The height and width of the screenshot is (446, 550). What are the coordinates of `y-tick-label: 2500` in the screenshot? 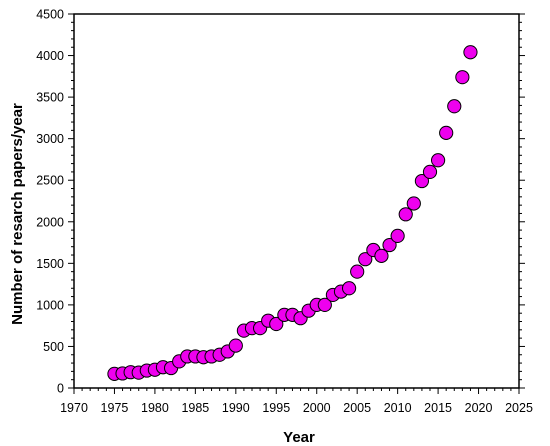 It's located at (50, 181).